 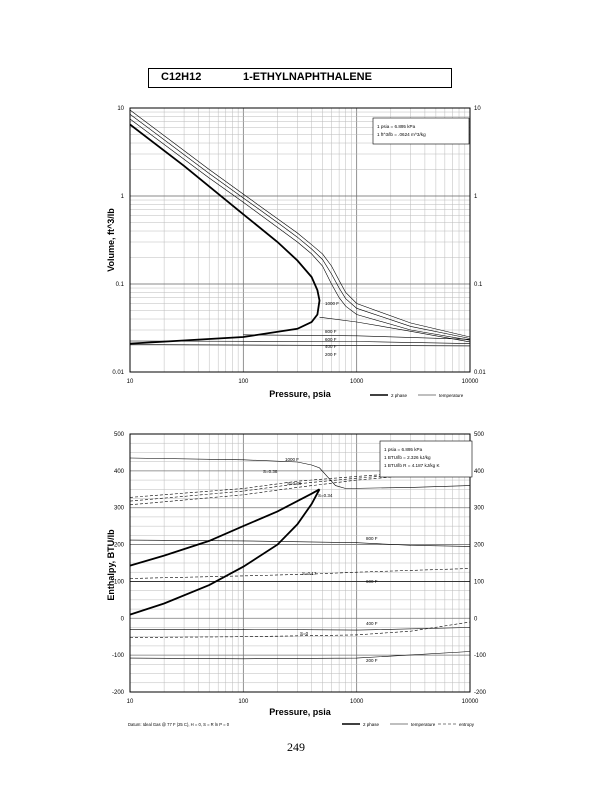 What do you see at coordinates (477, 109) in the screenshot?
I see `y-tick-label-right: 10` at bounding box center [477, 109].